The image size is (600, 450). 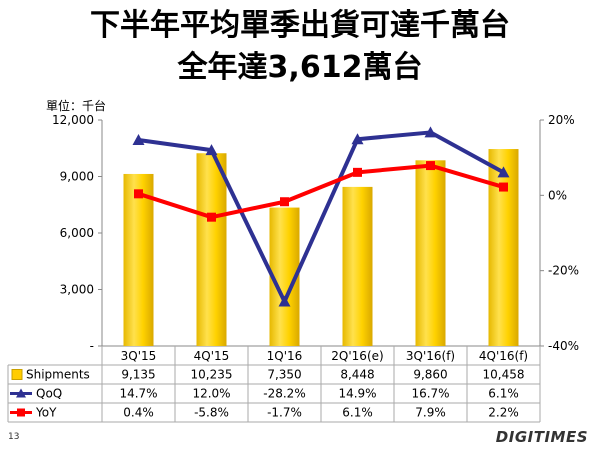 What do you see at coordinates (76, 106) in the screenshot?
I see `unit-label: 單位：千台` at bounding box center [76, 106].